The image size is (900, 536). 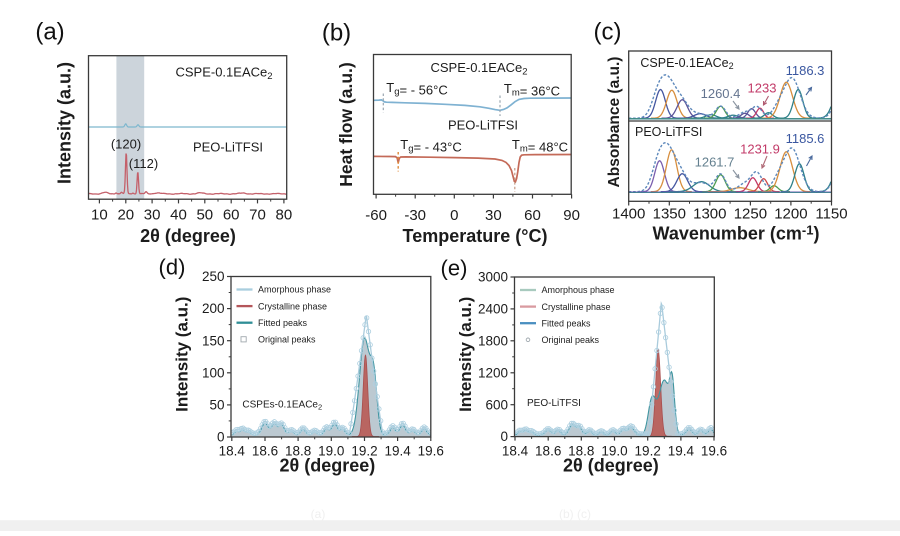 What do you see at coordinates (416, 88) in the screenshot?
I see `svg-text: Tg= - 56°C` at bounding box center [416, 88].